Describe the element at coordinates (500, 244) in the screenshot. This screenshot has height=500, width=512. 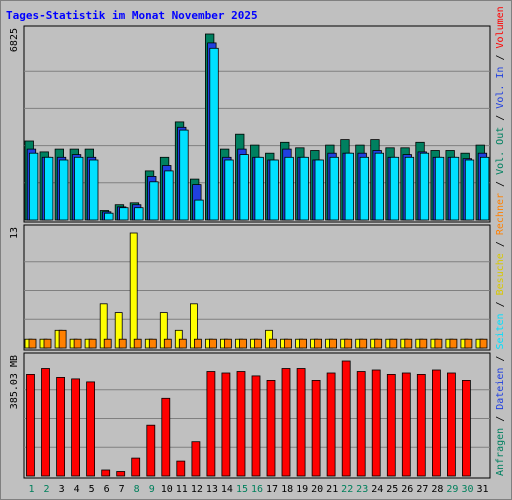
I see `legend-part-7: /` at that location.